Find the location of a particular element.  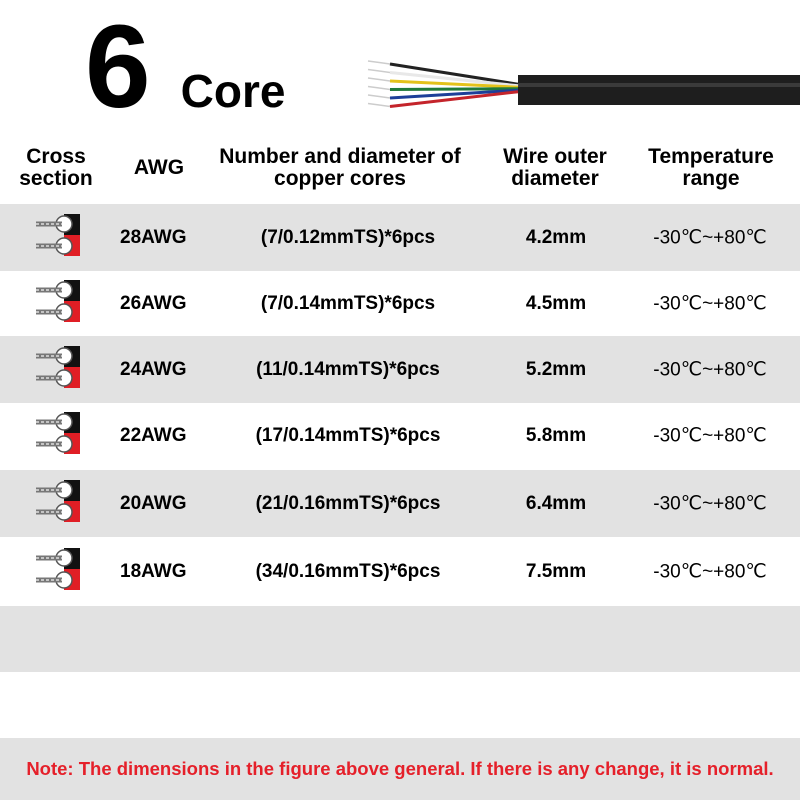

awg-cell: 20AWG is located at coordinates (153, 503).